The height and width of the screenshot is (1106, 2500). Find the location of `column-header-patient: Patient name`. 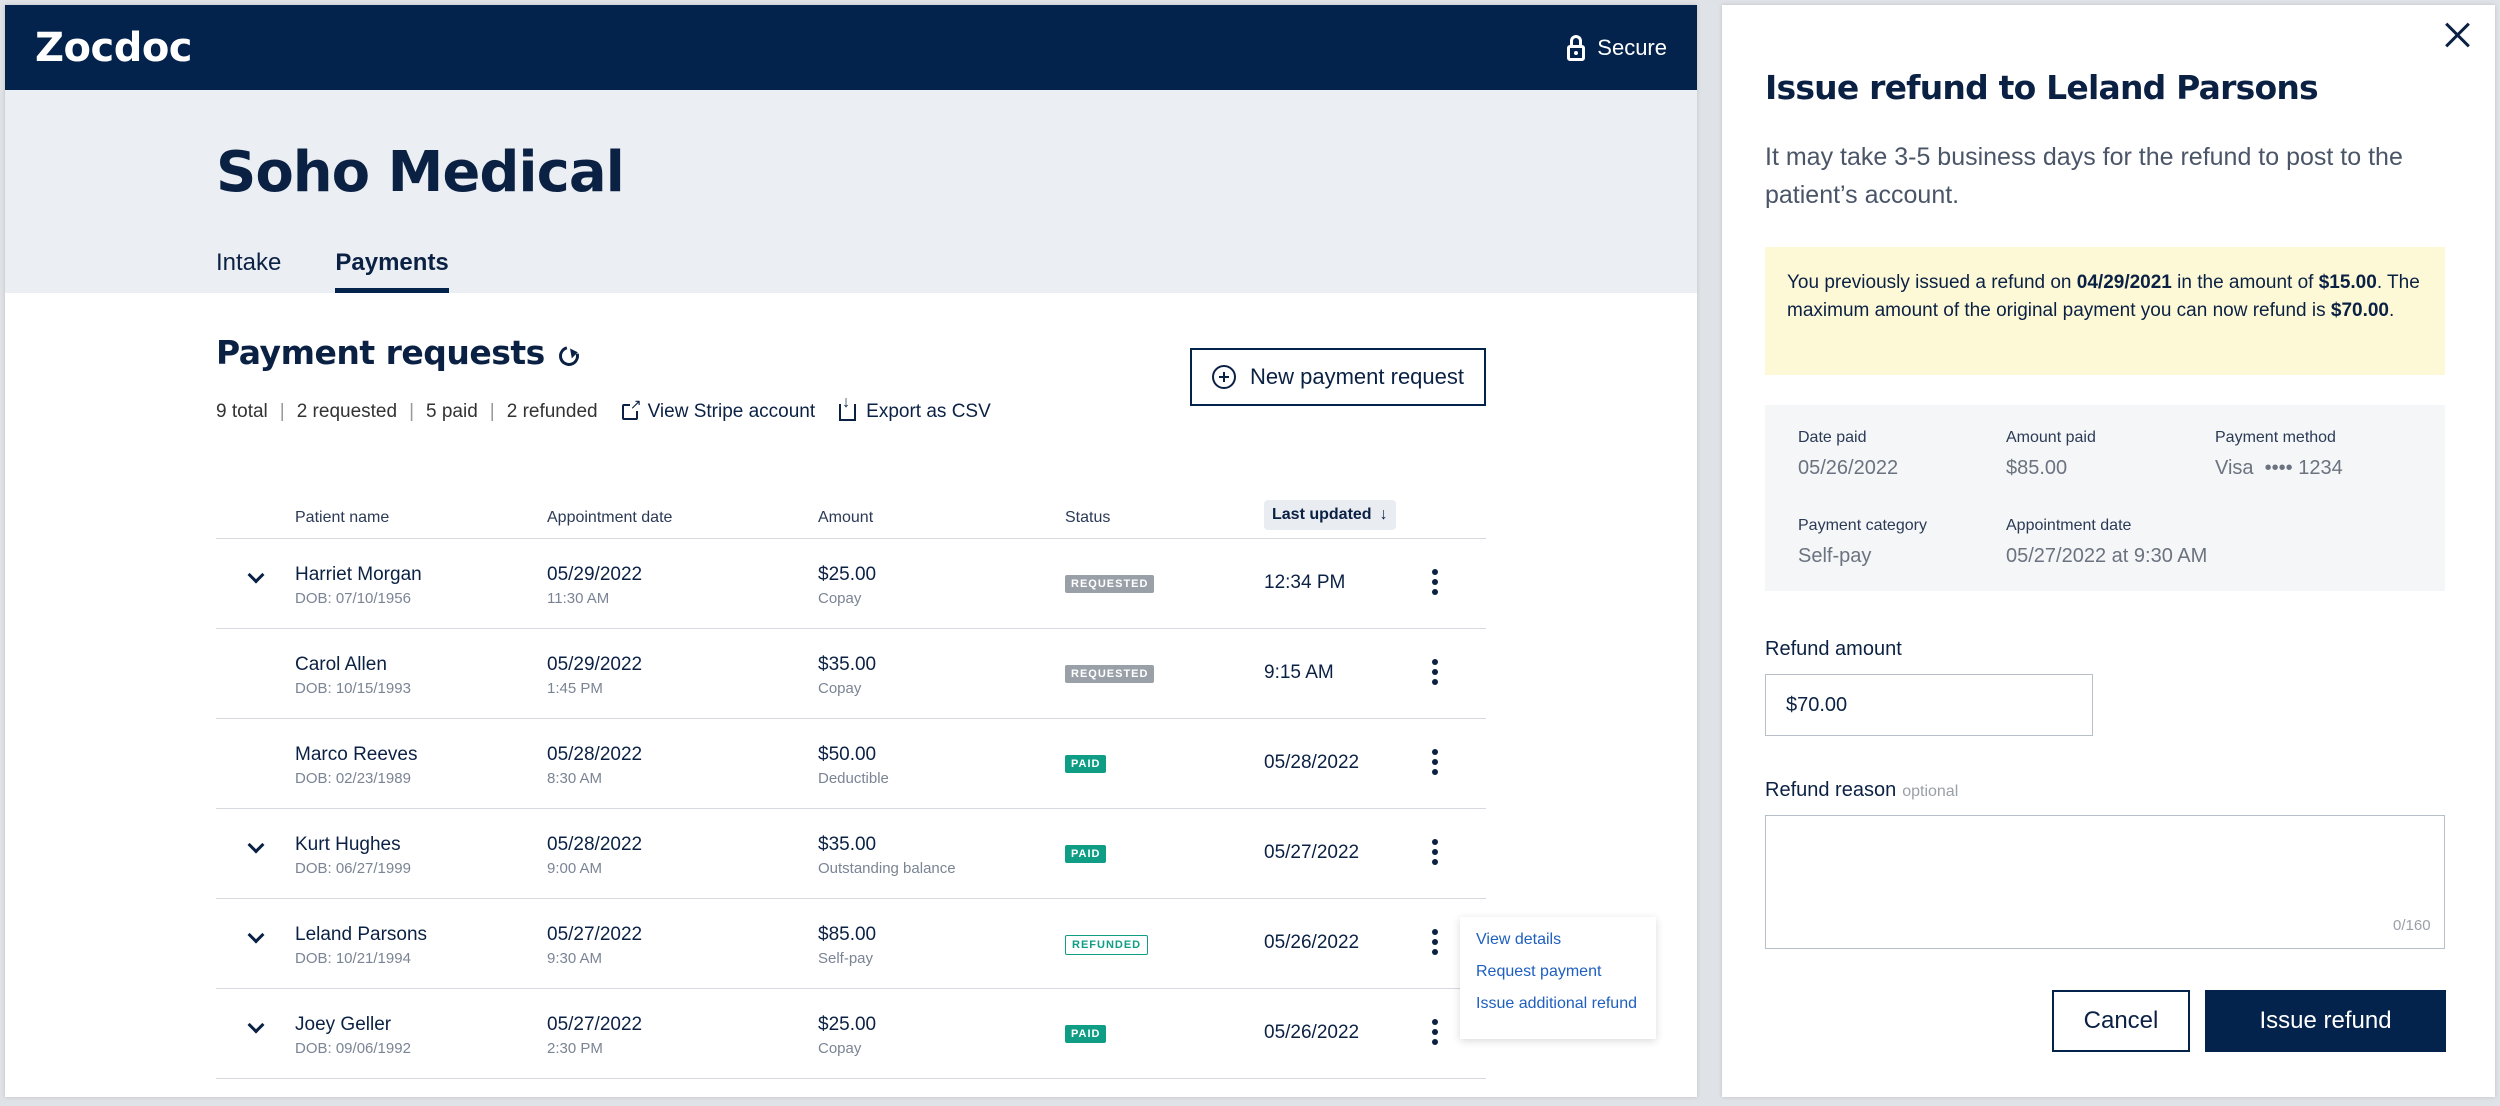

column-header-patient: Patient name is located at coordinates (342, 517).